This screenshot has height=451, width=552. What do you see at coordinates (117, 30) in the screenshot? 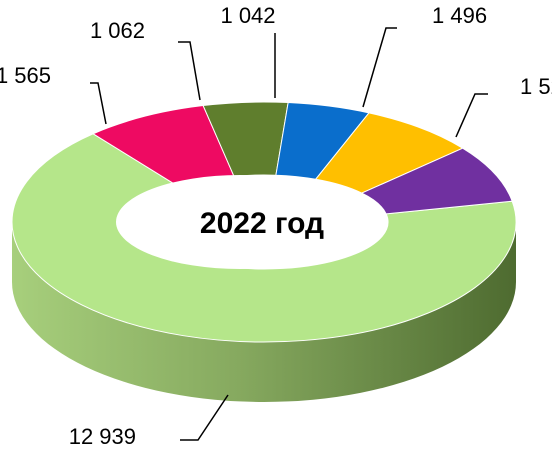
I see `data-label-2: 1 062` at bounding box center [117, 30].